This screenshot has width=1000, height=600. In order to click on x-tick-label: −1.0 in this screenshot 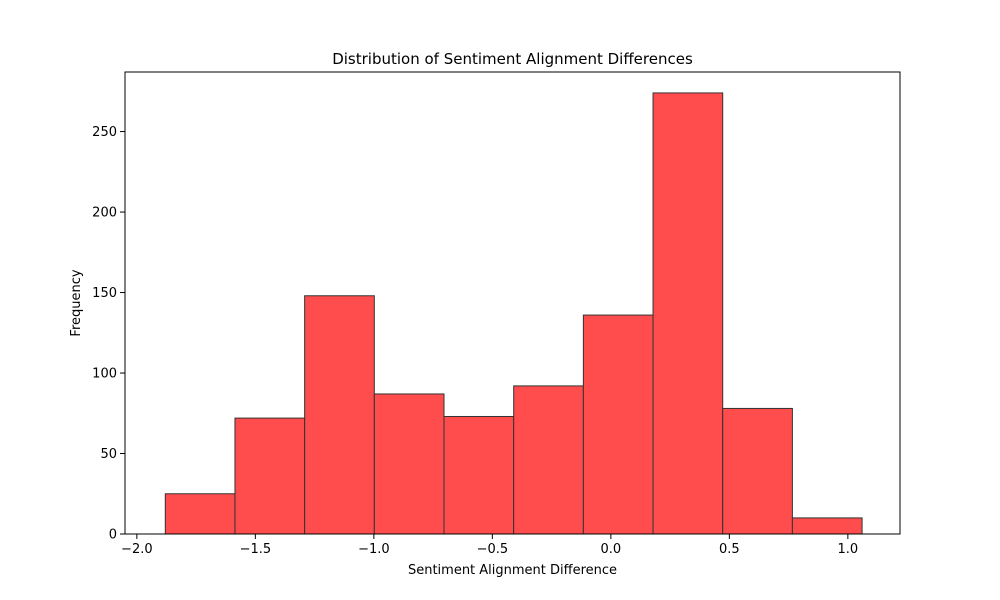, I will do `click(374, 549)`.